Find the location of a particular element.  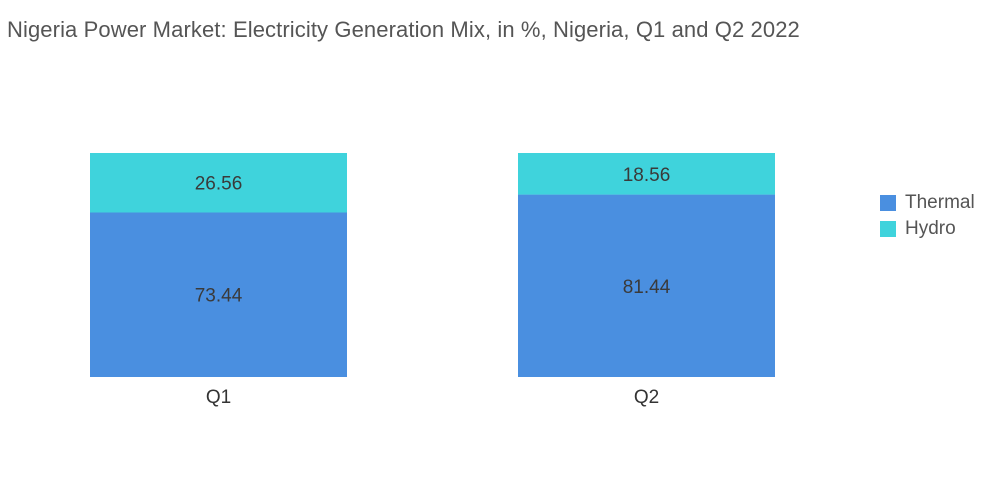

legend-label-hydro: Hydro is located at coordinates (930, 228).